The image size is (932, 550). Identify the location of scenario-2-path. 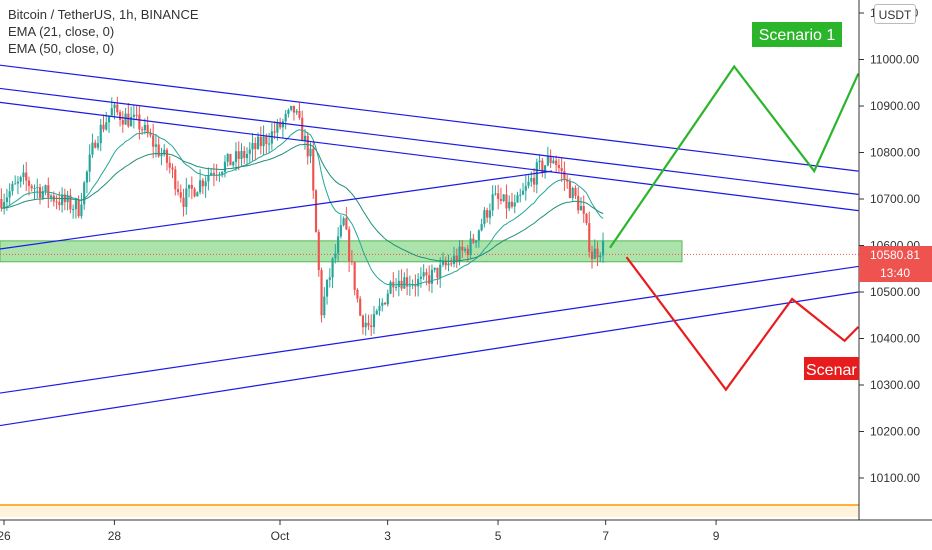
(742, 324).